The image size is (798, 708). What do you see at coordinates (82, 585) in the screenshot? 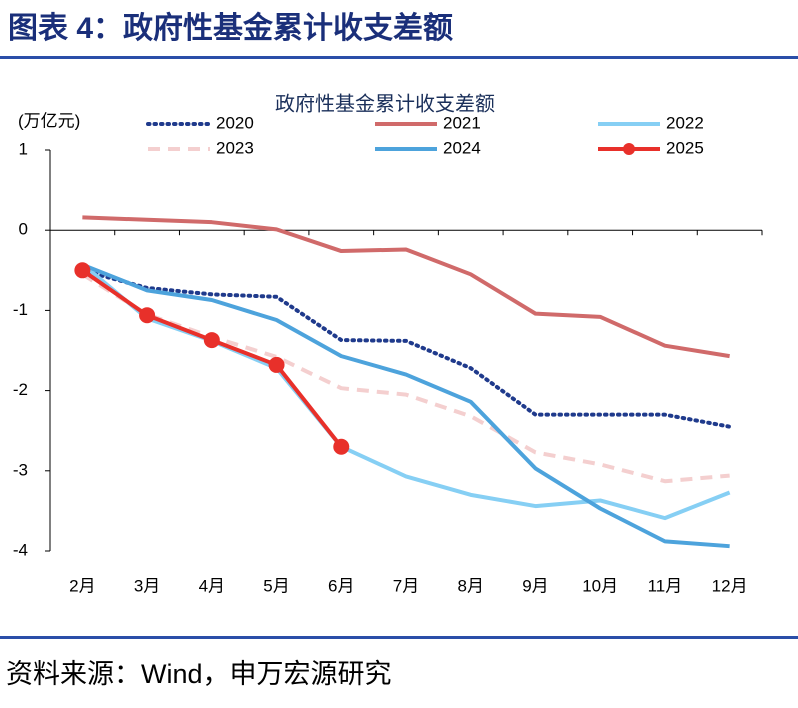
I see `x-tick-label: 2月` at bounding box center [82, 585].